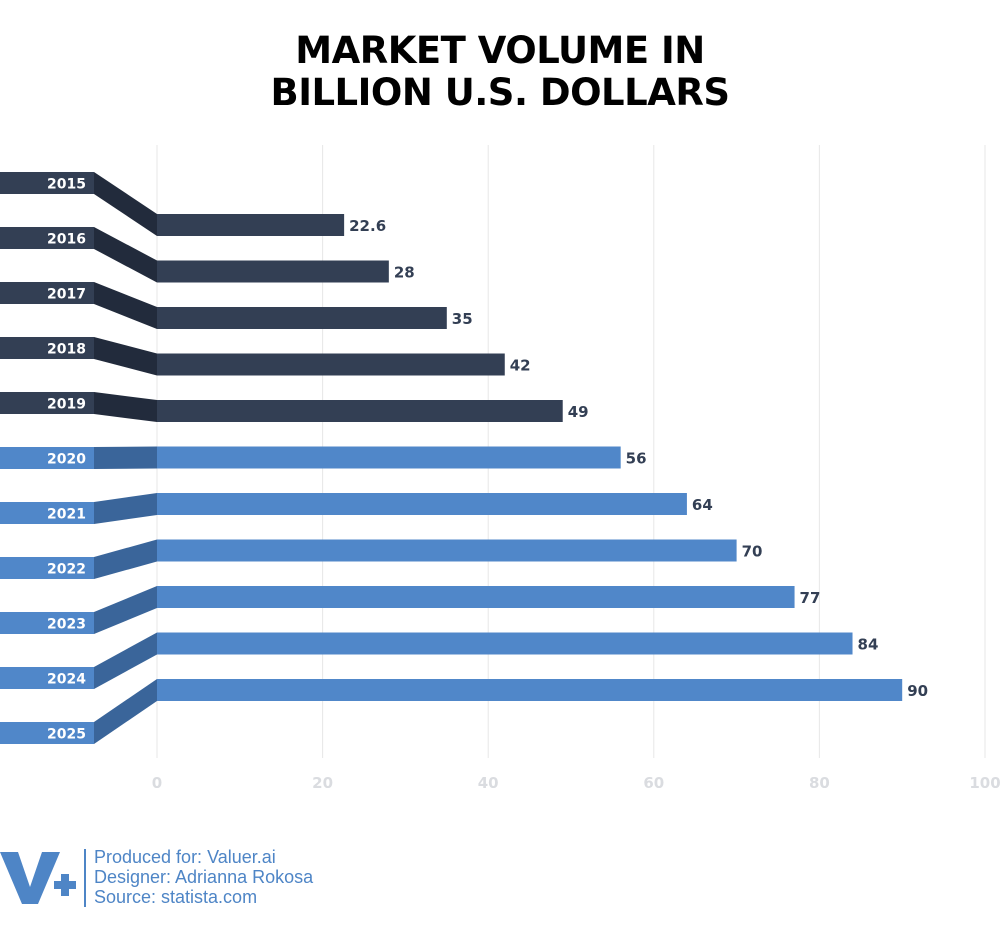 This screenshot has width=1000, height=943. Describe the element at coordinates (389, 457) in the screenshot. I see `bar-2020` at that location.